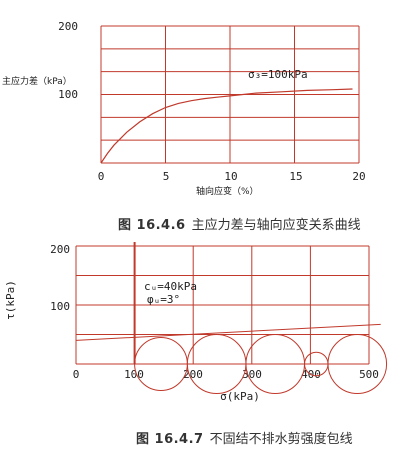  Describe the element at coordinates (369, 374) in the screenshot. I see `chart2-xtick-500: 500` at that location.